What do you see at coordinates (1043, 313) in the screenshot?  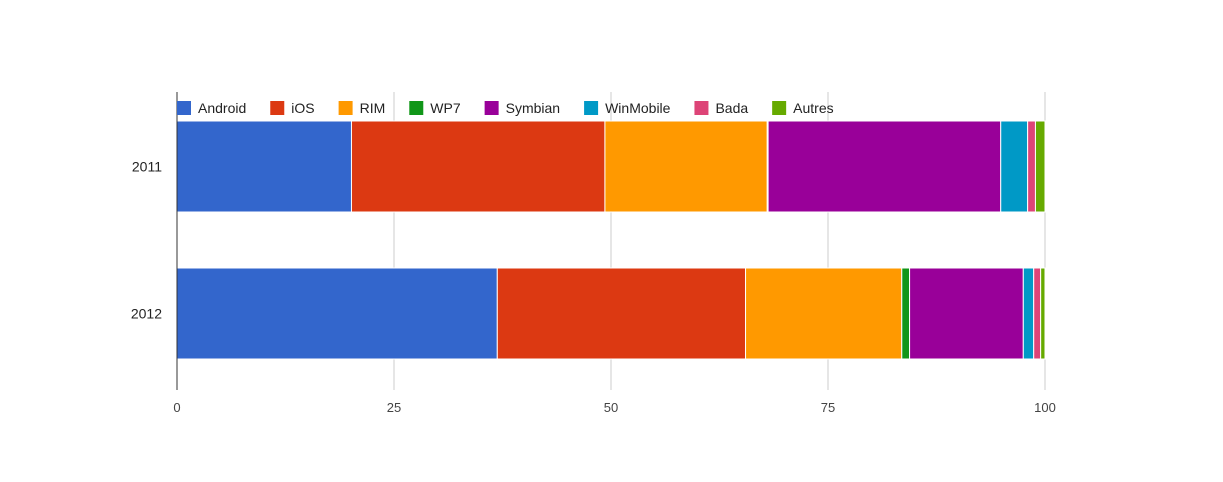 I see `bar-2012-autres` at bounding box center [1043, 313].